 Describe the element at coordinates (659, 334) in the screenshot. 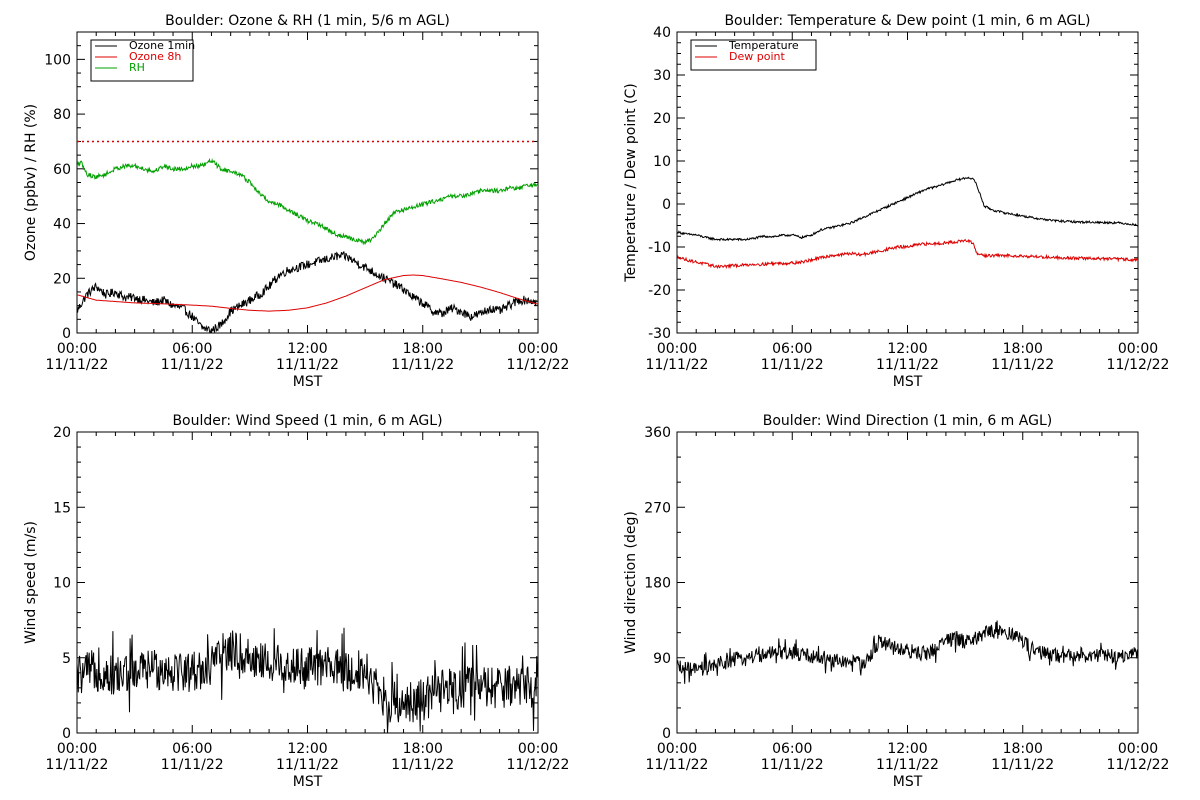

I see `y-tick-label: -30` at that location.